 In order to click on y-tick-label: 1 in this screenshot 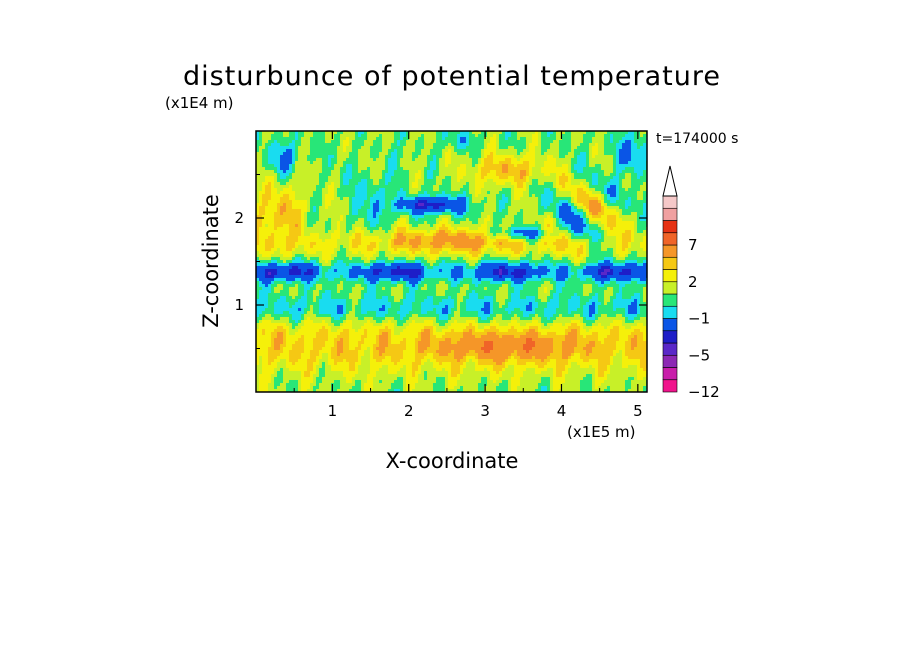, I will do `click(239, 305)`.